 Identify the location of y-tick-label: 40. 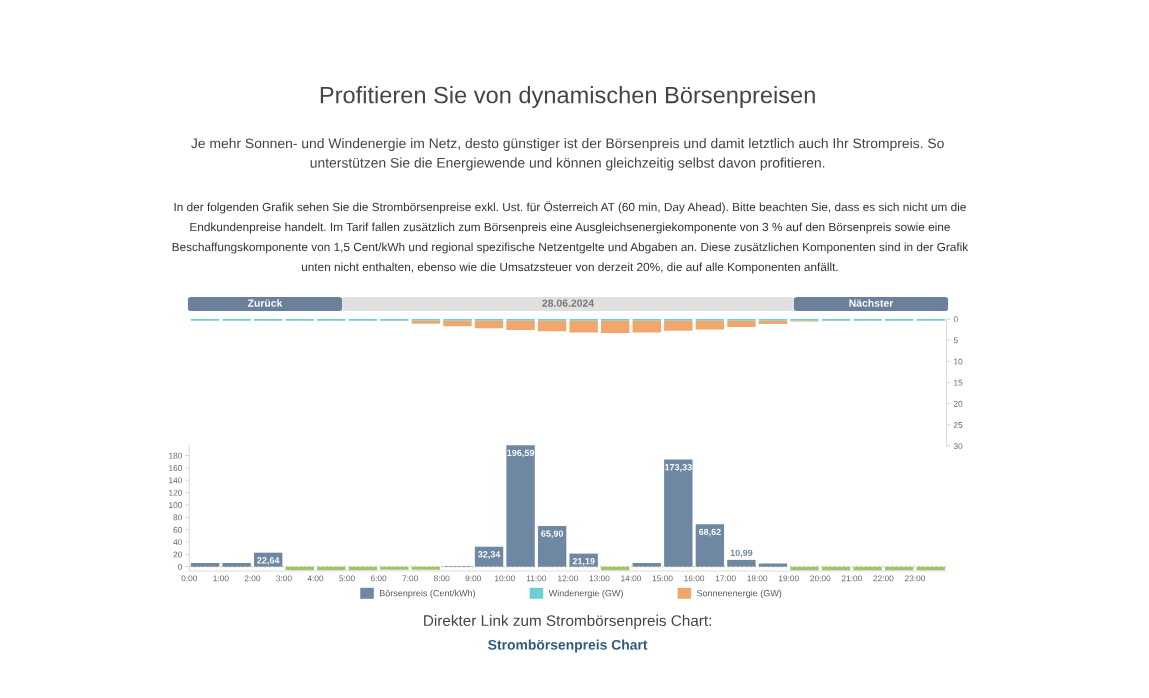
(178, 542).